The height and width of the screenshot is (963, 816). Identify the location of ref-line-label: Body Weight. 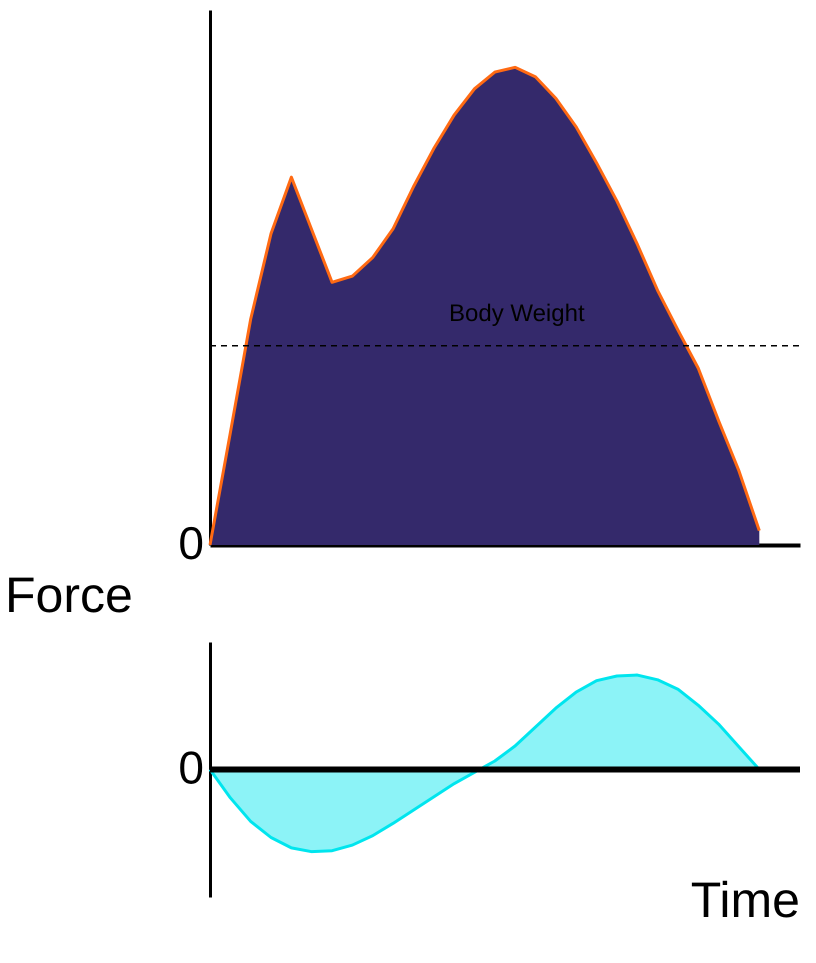
(516, 313).